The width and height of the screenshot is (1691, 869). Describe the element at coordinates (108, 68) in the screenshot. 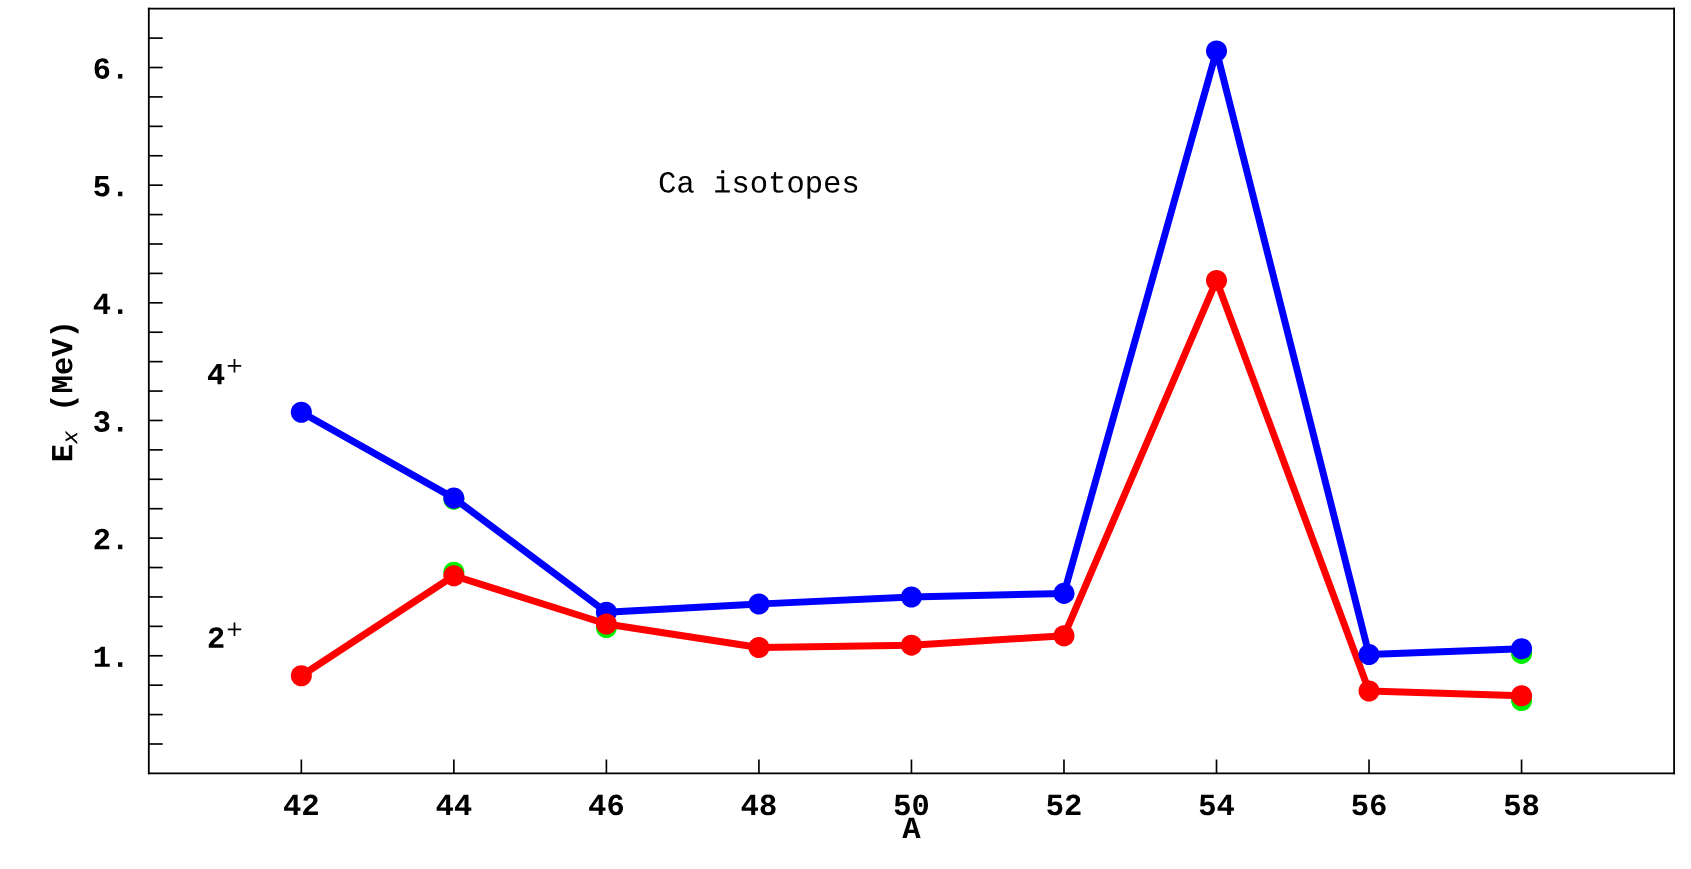

I see `y-tick-label: 6.` at that location.